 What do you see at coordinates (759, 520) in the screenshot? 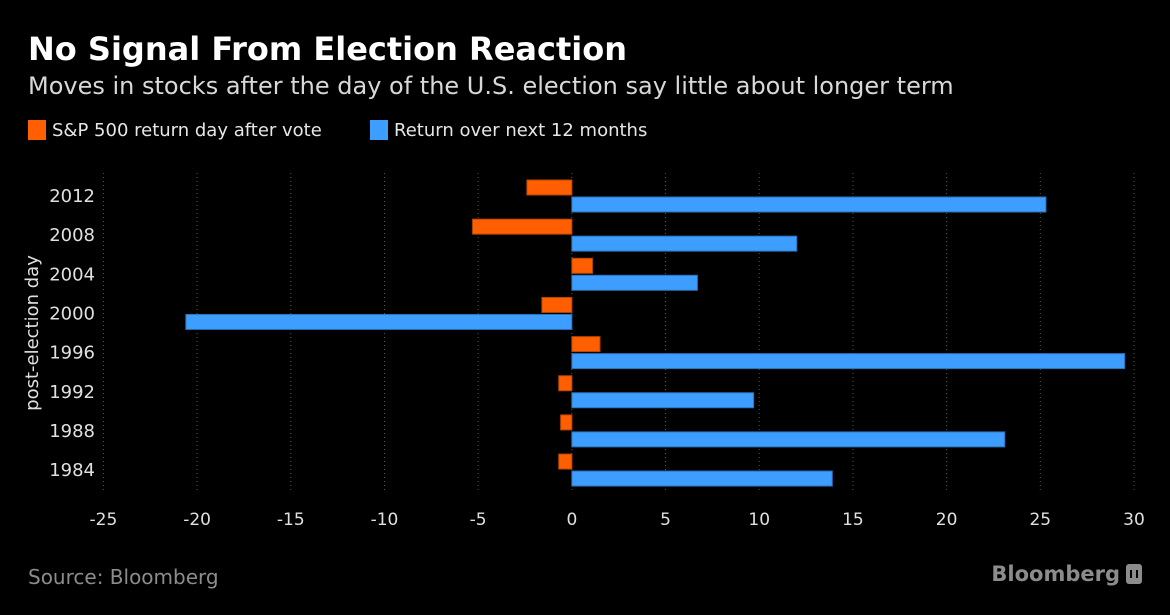
I see `x-tick-label: 10` at bounding box center [759, 520].